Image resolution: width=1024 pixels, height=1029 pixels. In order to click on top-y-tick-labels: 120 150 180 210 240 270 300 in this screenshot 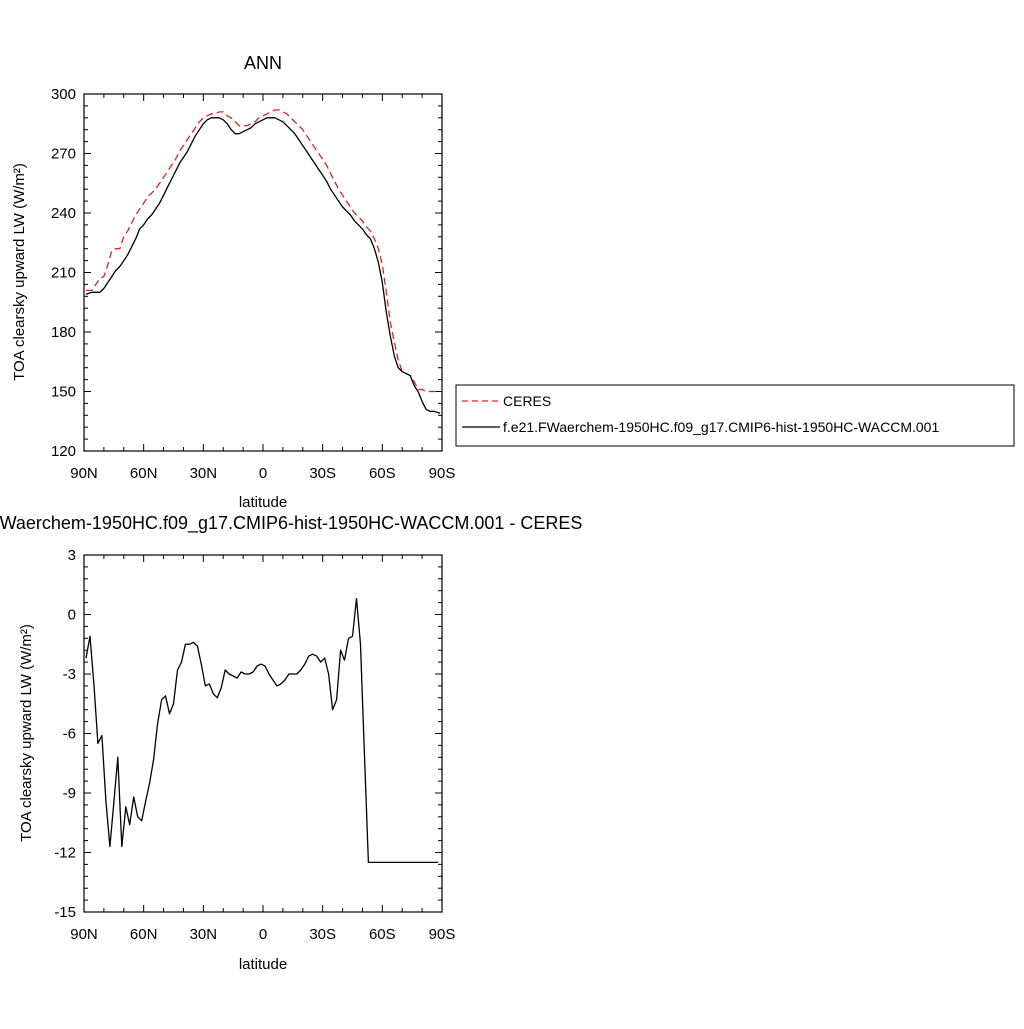, I will do `click(63, 273)`.